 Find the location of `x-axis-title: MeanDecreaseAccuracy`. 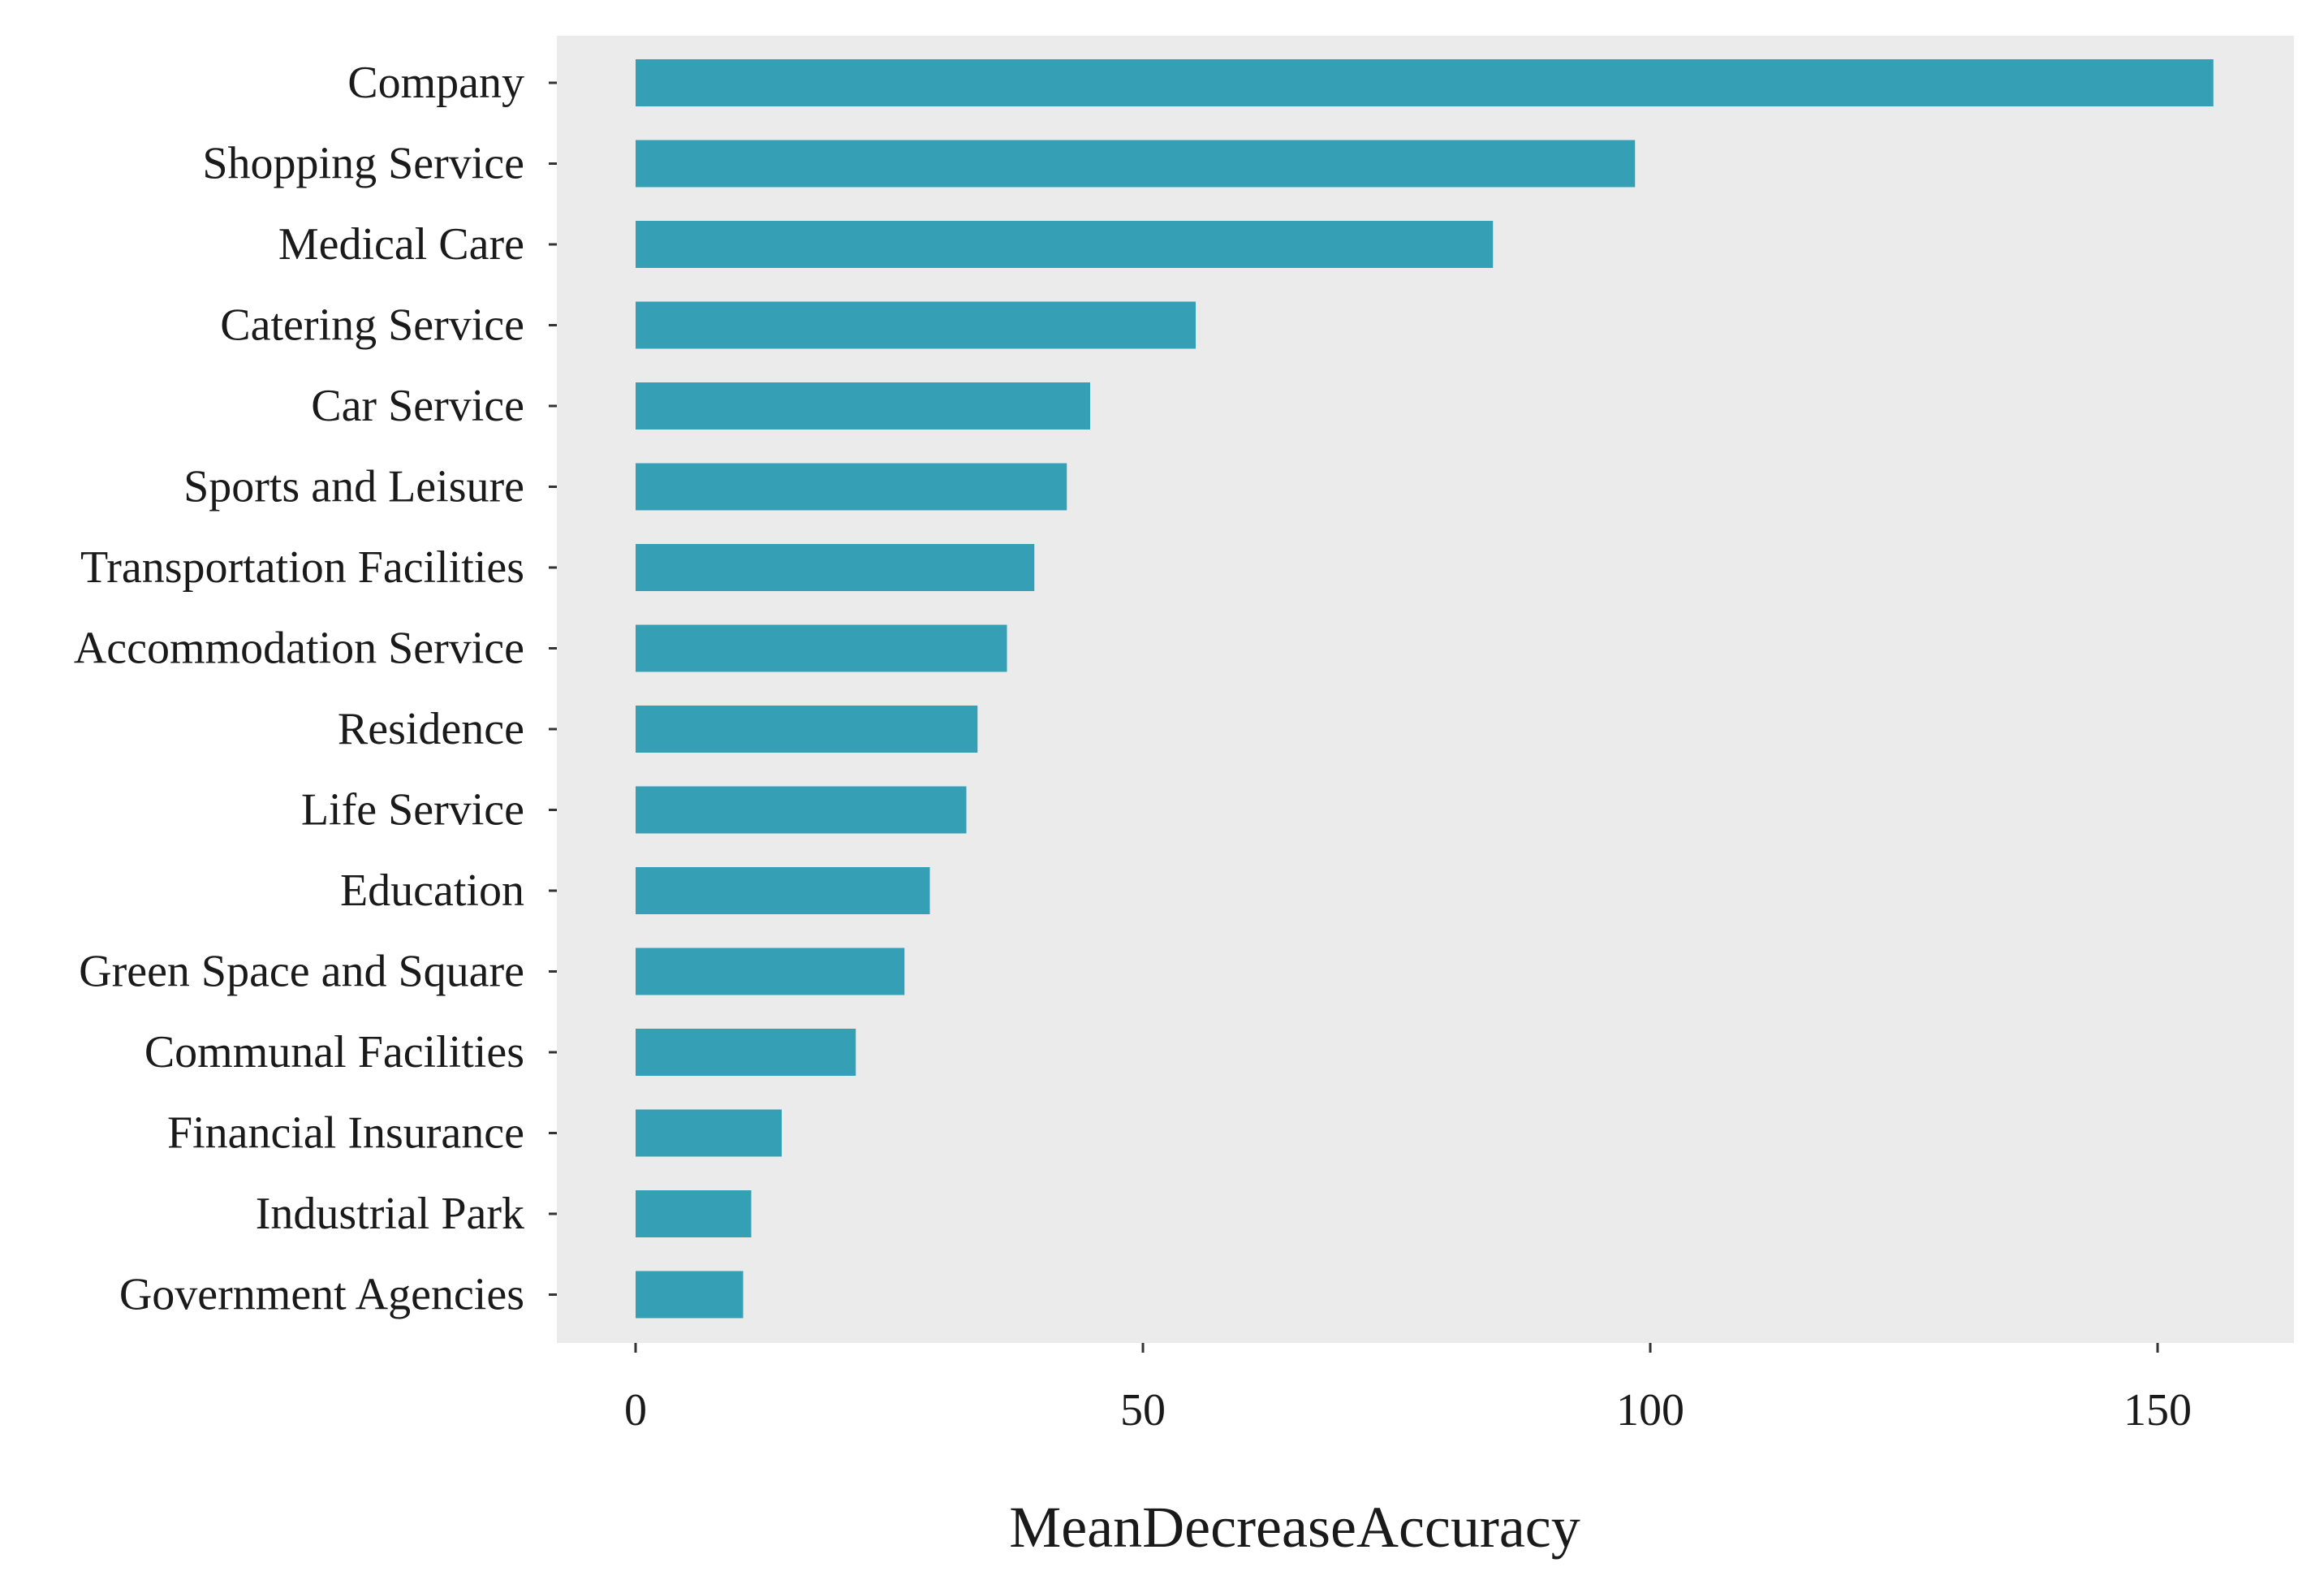

x-axis-title: MeanDecreaseAccuracy is located at coordinates (1294, 1527).